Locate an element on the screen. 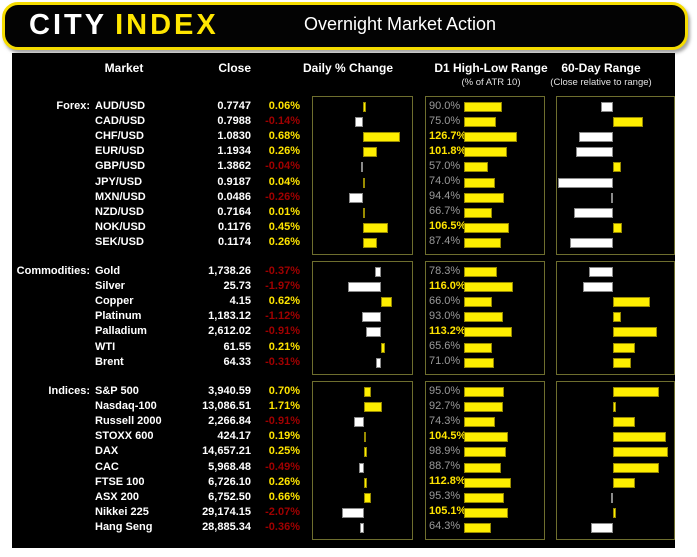  d1-range-value: 95.0% is located at coordinates (445, 390).